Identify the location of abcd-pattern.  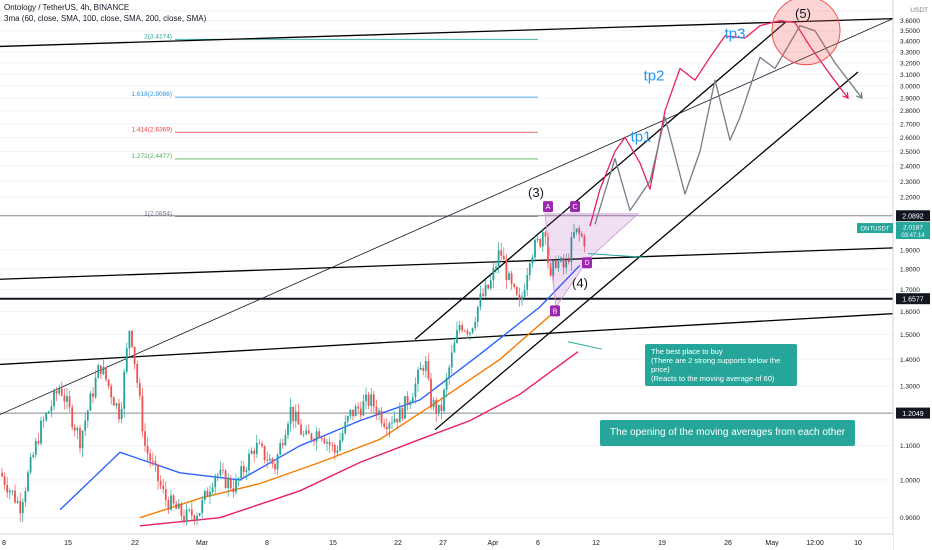
(592, 261).